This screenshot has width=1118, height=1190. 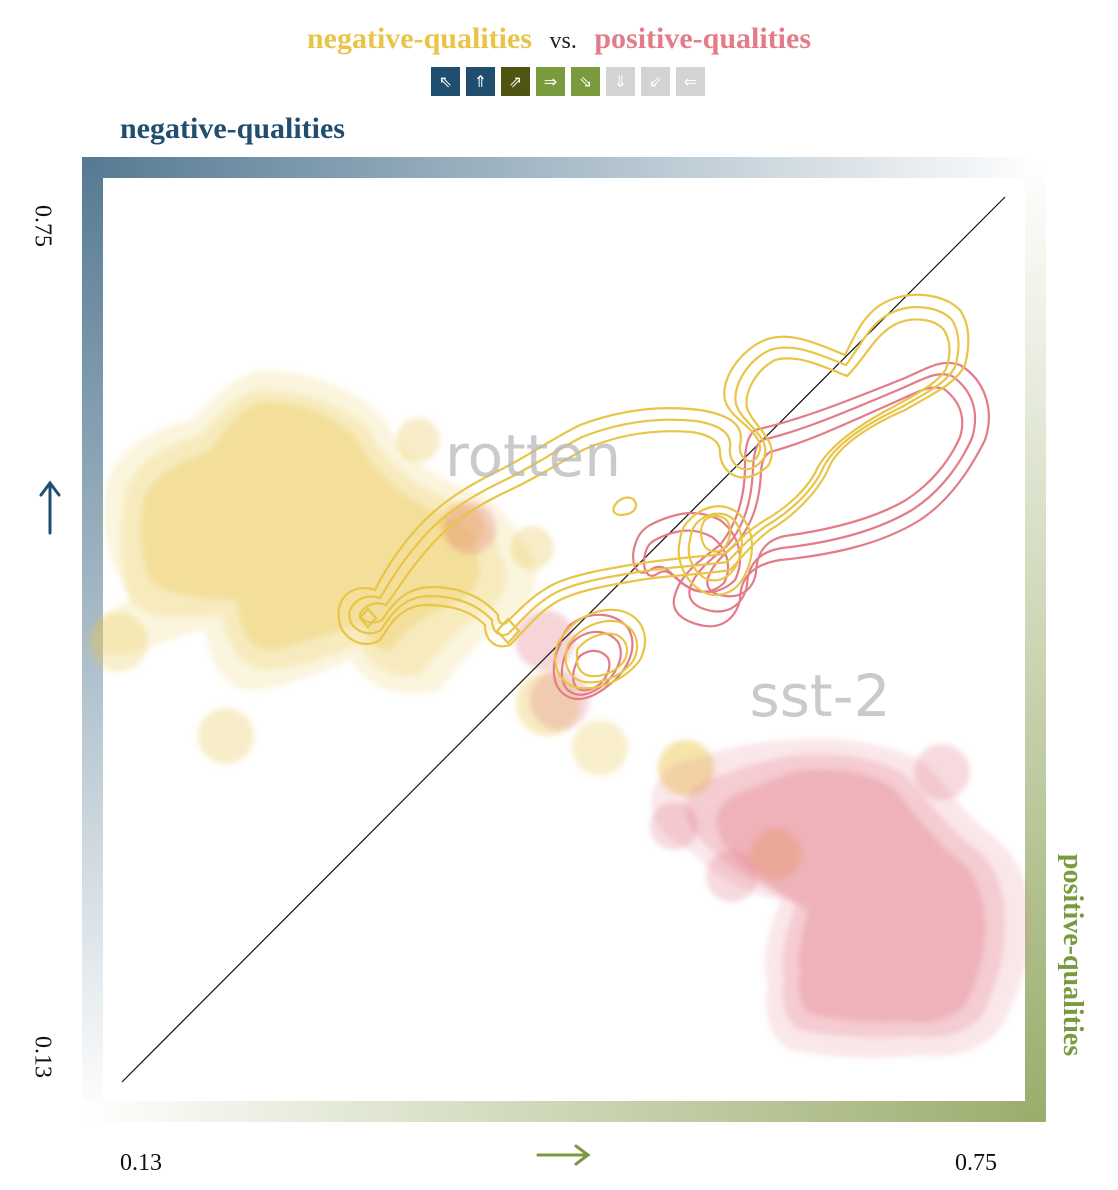 I want to click on legend-arrow-8: ⇐, so click(x=690, y=81).